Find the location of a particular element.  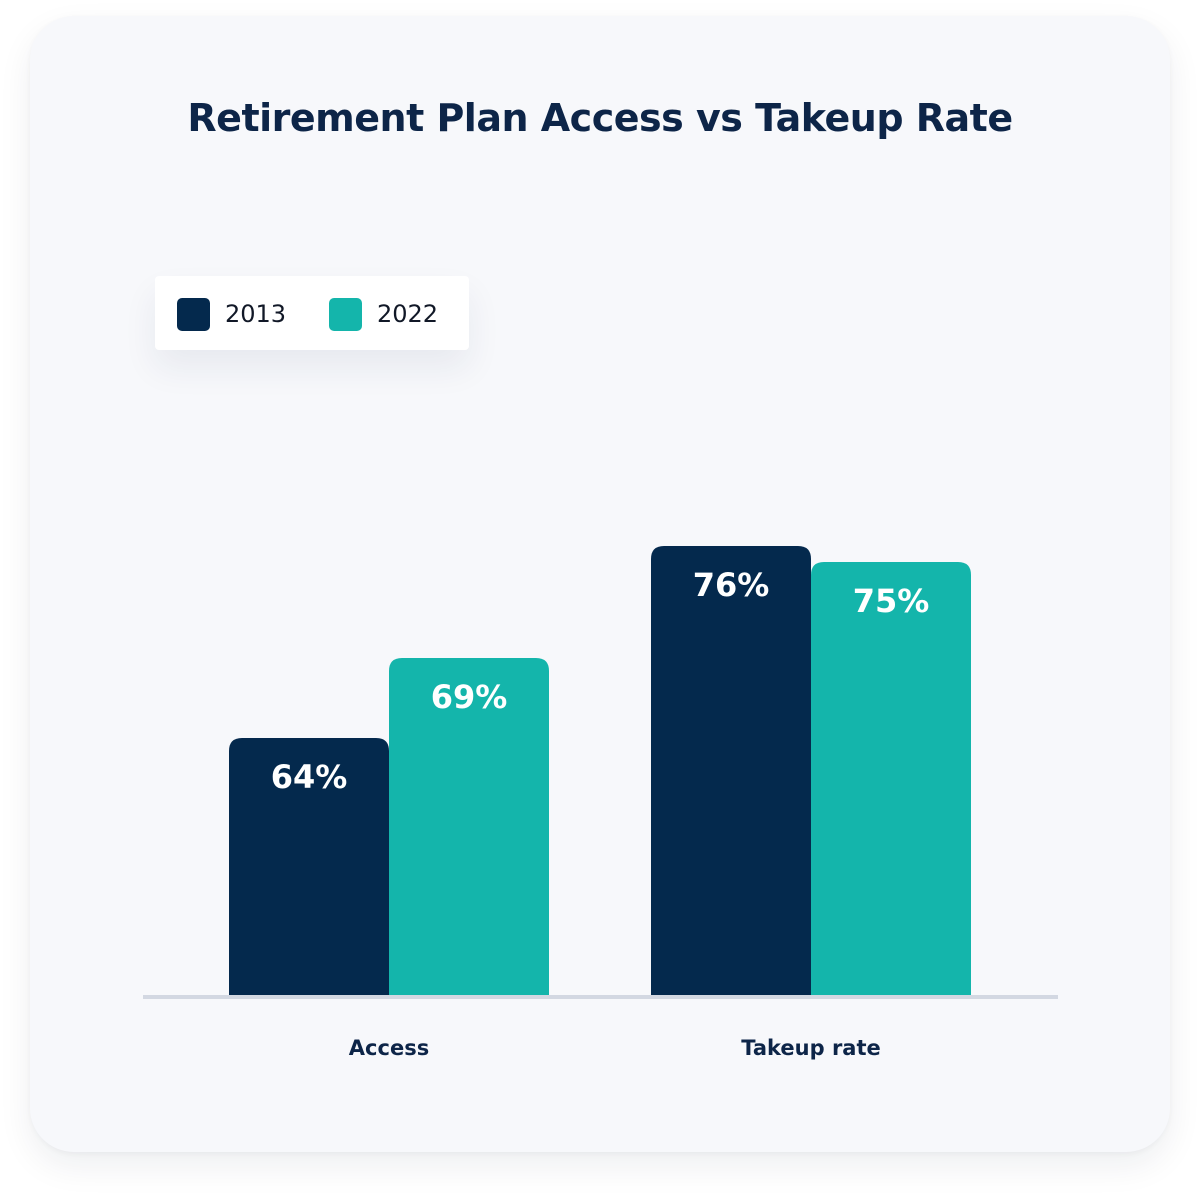

chart-title: Retirement Plan Access vs Takeup Rate is located at coordinates (600, 118).